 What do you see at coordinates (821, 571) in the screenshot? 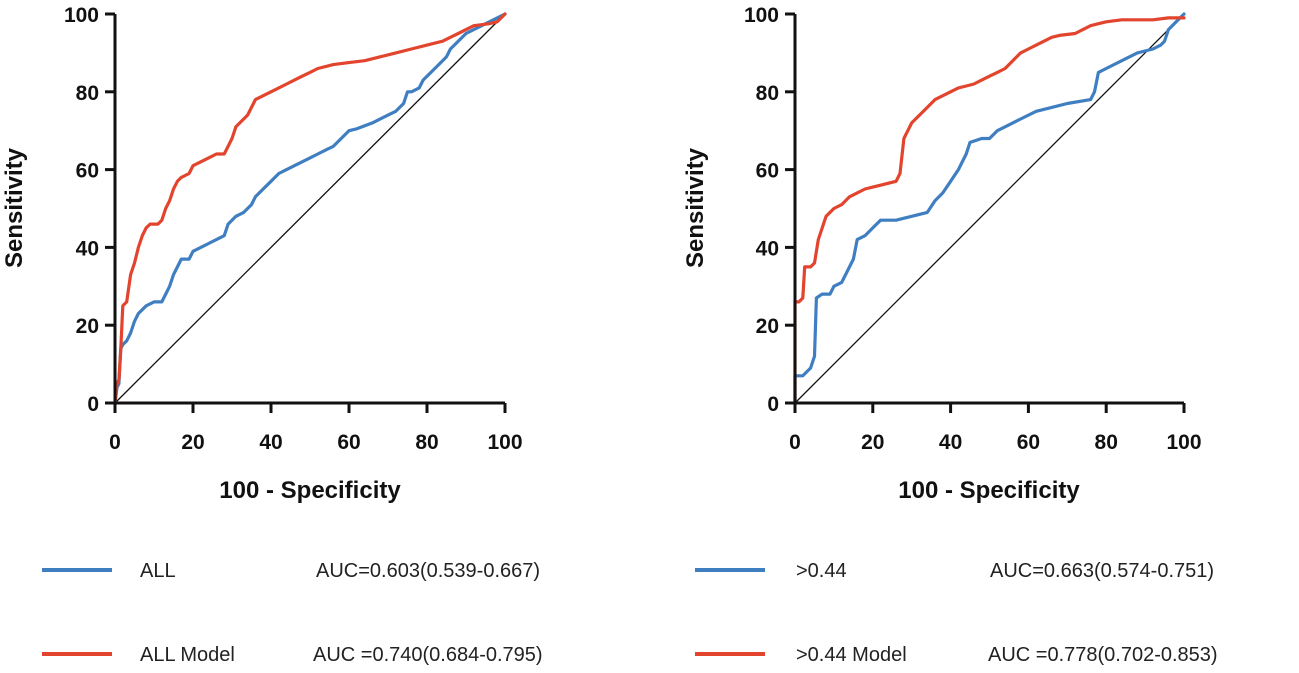
I see `legend-label-gt044: >0.44` at bounding box center [821, 571].